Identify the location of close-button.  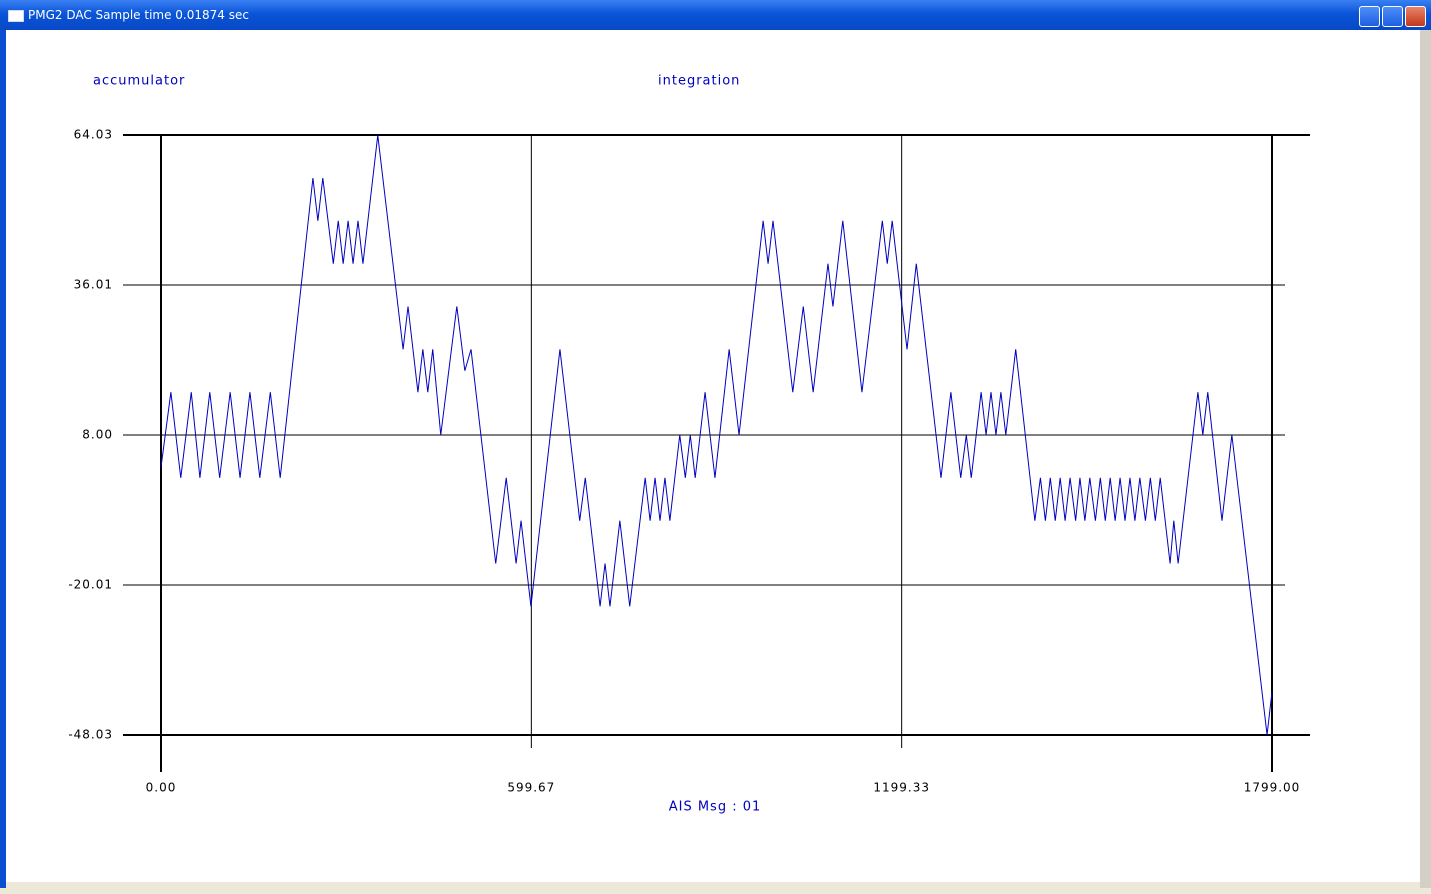
(1415, 16).